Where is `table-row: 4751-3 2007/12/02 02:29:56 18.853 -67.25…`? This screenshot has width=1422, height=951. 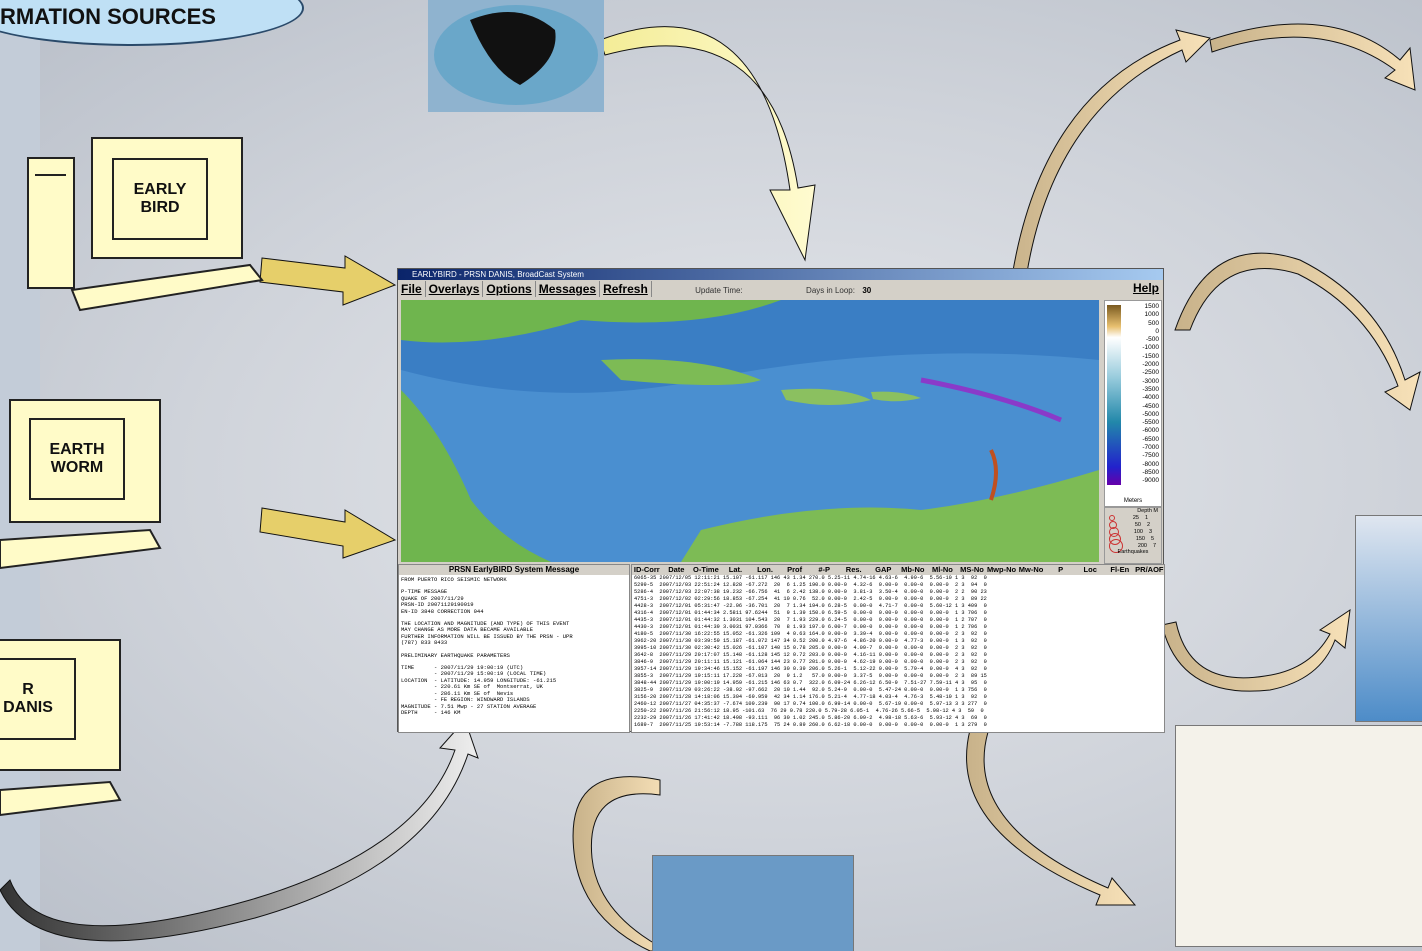
table-row: 4751-3 2007/12/02 02:29:56 18.853 -67.25… is located at coordinates (810, 599).